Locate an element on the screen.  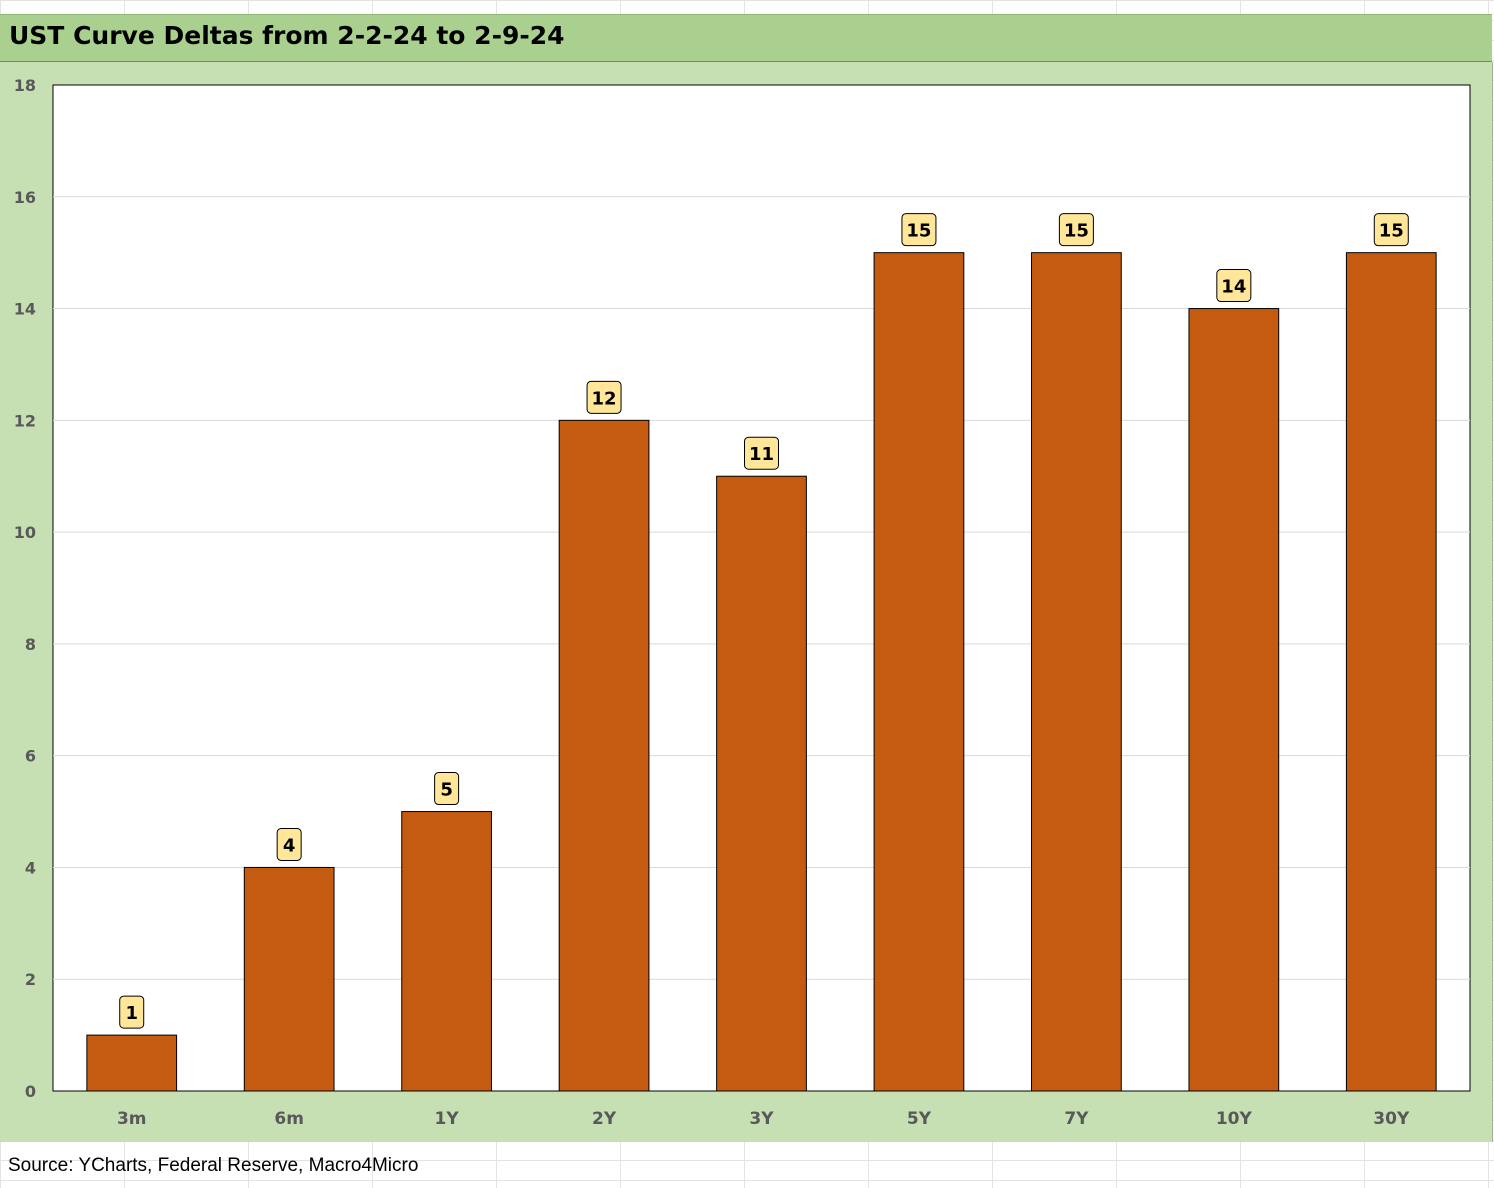
bar-3m is located at coordinates (132, 1063).